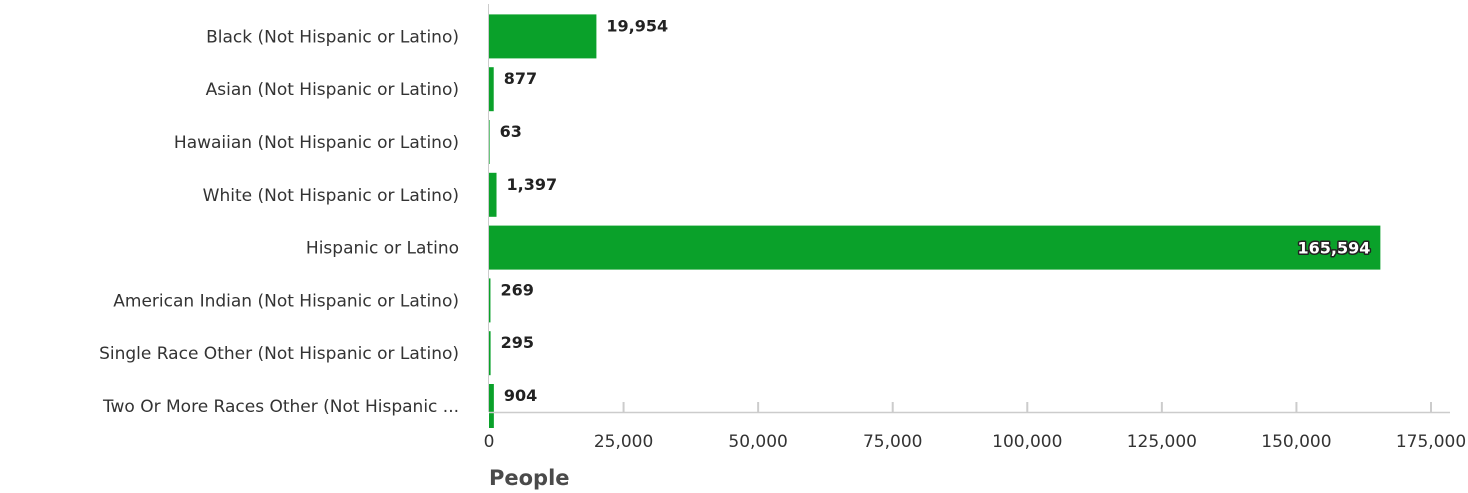 The width and height of the screenshot is (1468, 493). What do you see at coordinates (1162, 442) in the screenshot?
I see `x-tick-label: 125,000` at bounding box center [1162, 442].